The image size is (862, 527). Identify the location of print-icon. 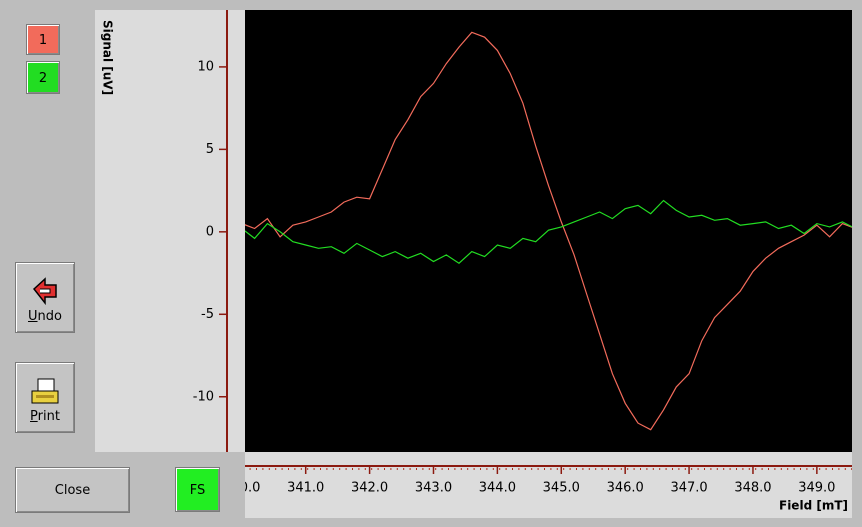
(45, 391).